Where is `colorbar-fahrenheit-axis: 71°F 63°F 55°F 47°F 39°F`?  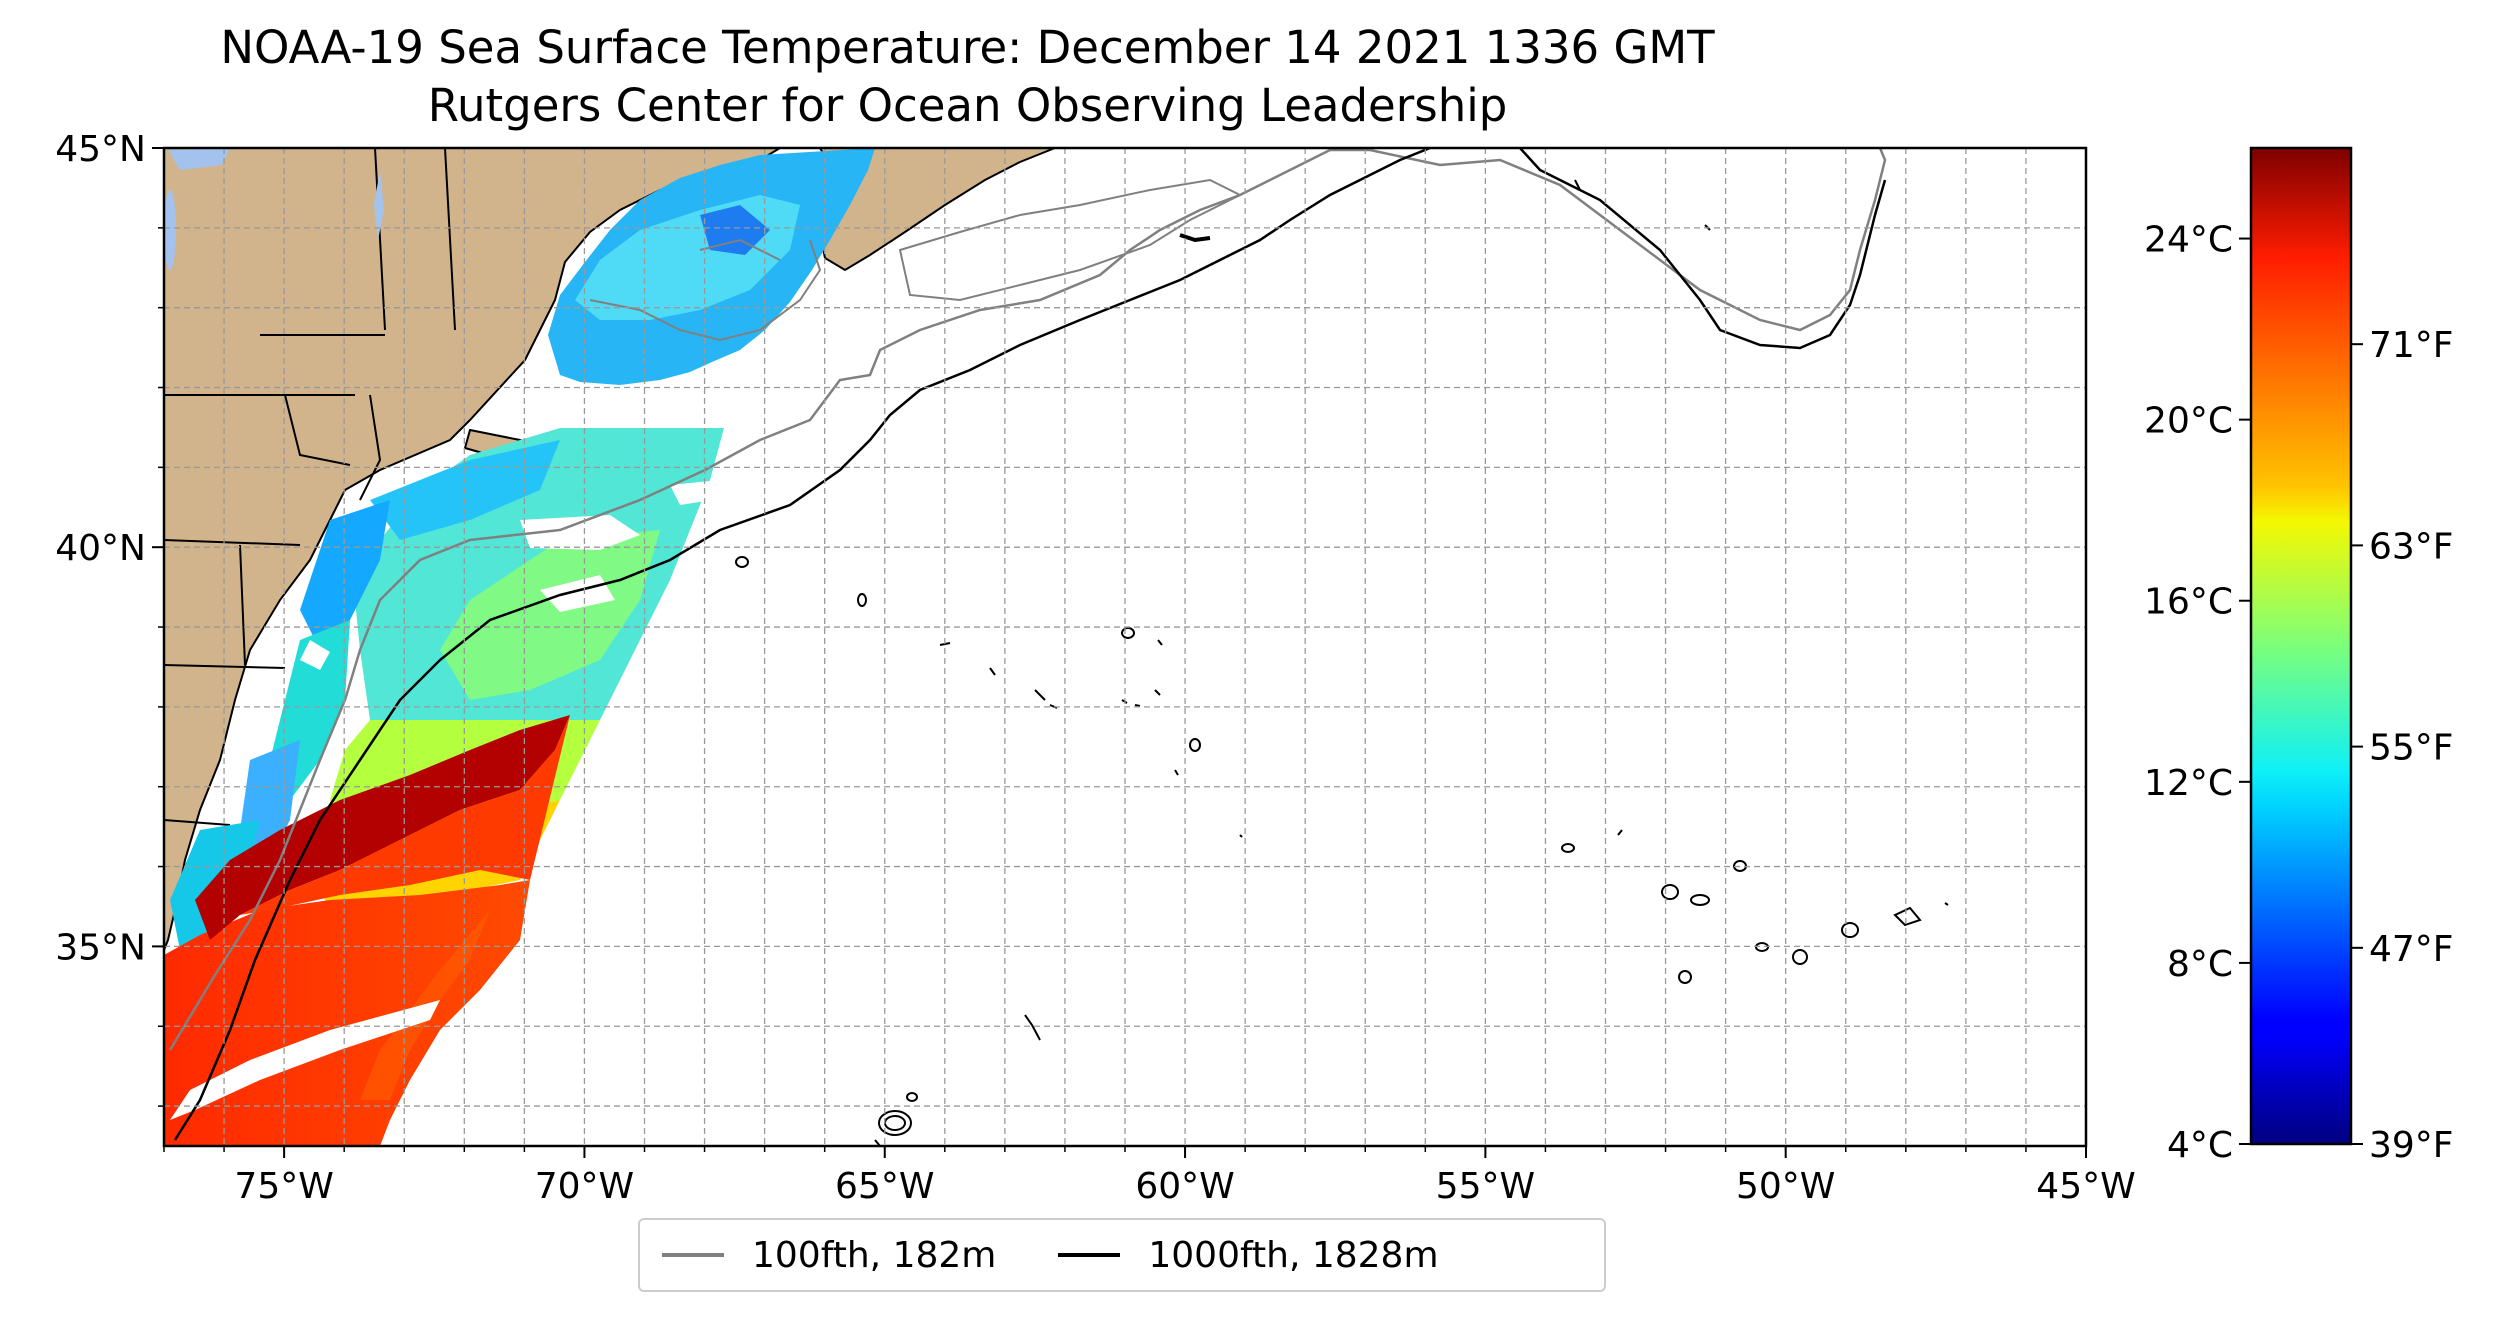 colorbar-fahrenheit-axis: 71°F 63°F 55°F 47°F 39°F is located at coordinates (2402, 745).